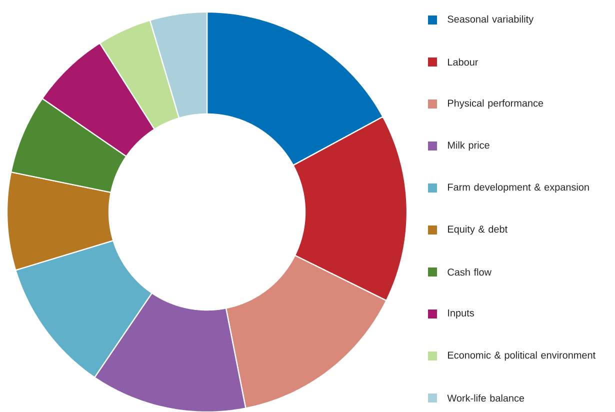 The width and height of the screenshot is (615, 412). I want to click on legend-label: Farm development & expansion, so click(518, 188).